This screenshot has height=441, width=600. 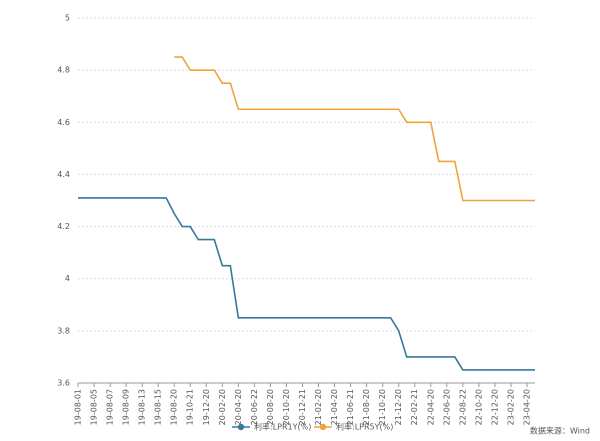 I want to click on y-tick-label: 4.8, so click(x=63, y=70).